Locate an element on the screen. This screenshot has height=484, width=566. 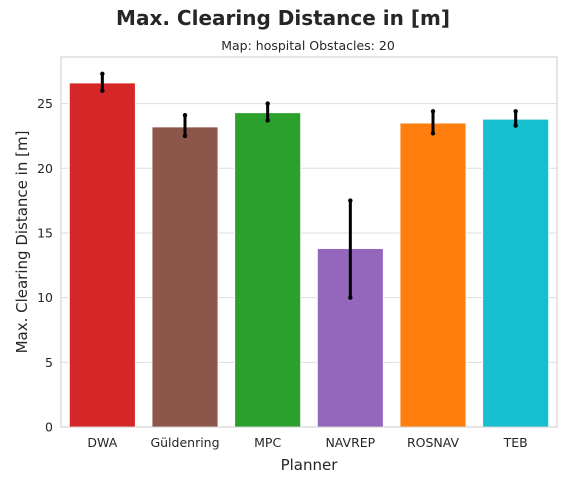
x-tick-label: Güldenring is located at coordinates (184, 442).